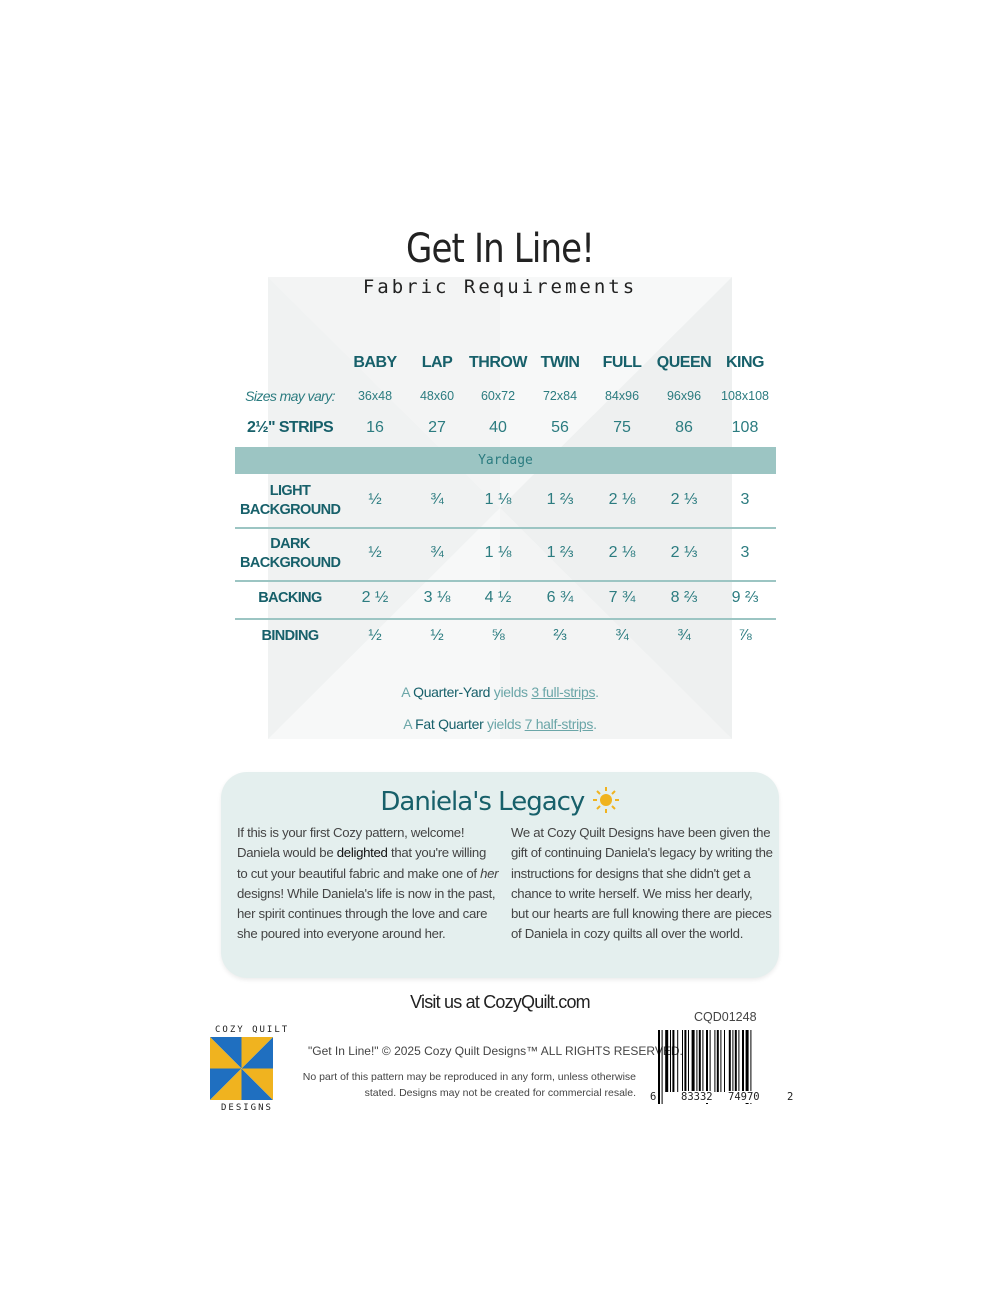 The image size is (1000, 1293). I want to click on logo-text-top: COZY QUILT, so click(252, 1030).